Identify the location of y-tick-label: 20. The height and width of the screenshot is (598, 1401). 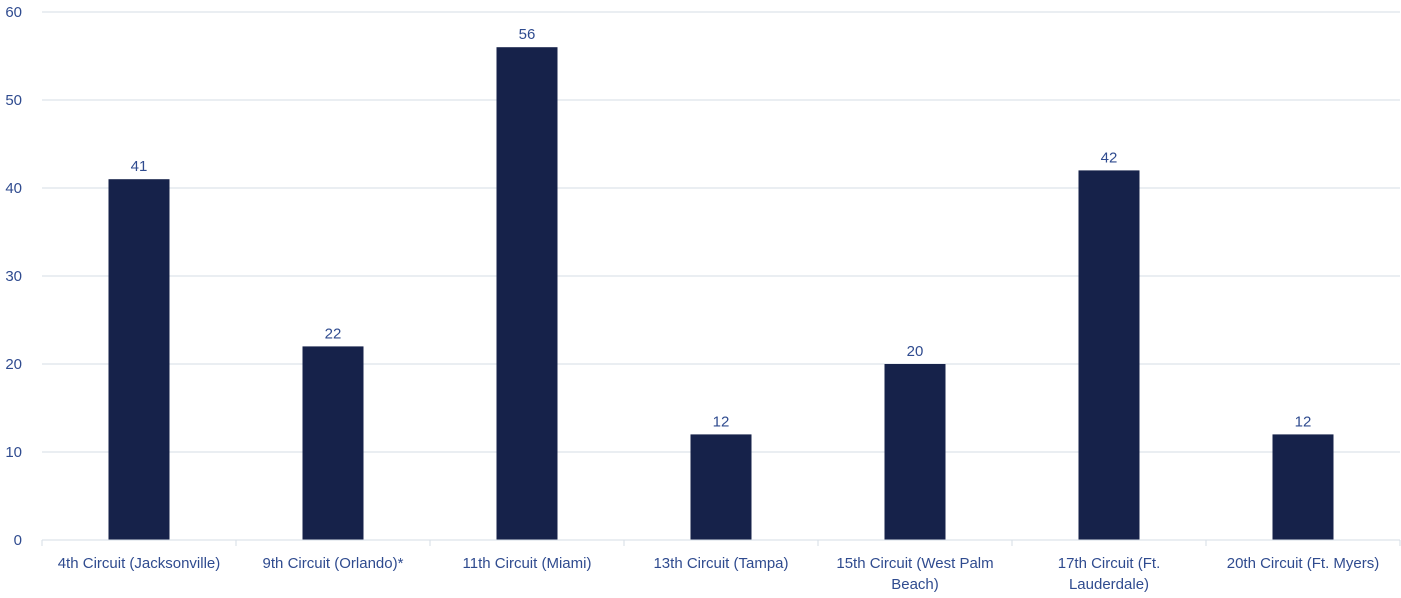
(13, 364).